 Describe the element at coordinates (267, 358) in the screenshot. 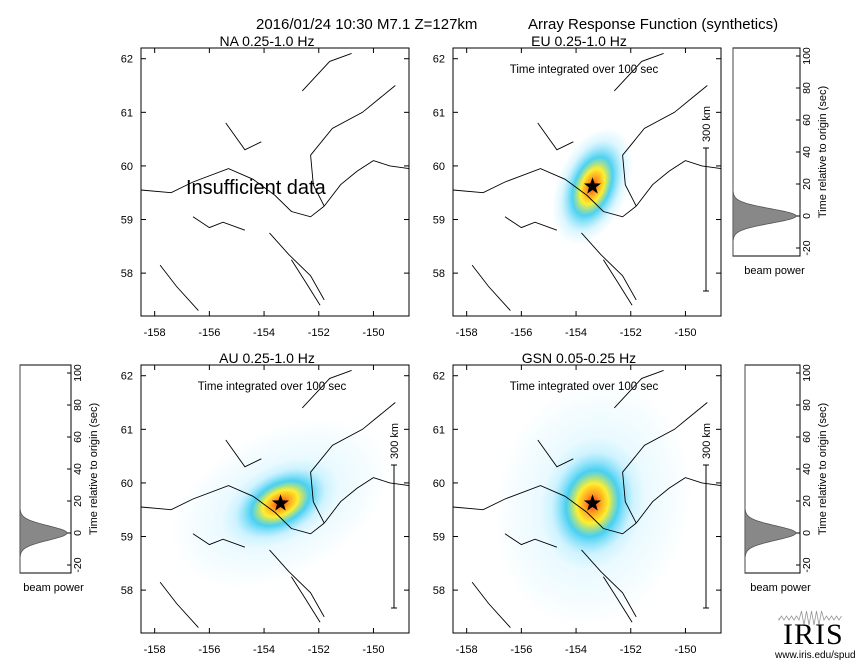

I see `map-title: AU 0.25-1.0 Hz` at that location.